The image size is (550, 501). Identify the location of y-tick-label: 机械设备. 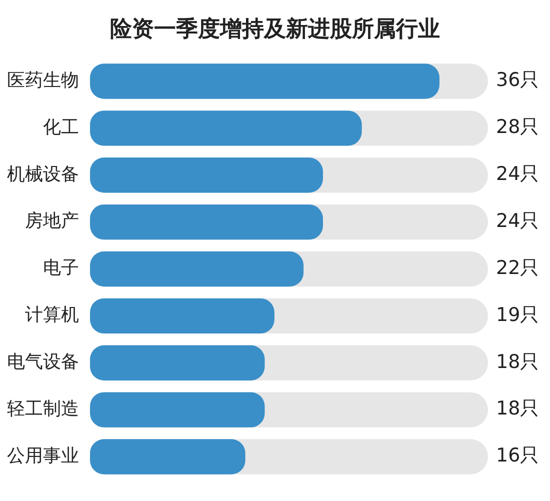
(43, 174).